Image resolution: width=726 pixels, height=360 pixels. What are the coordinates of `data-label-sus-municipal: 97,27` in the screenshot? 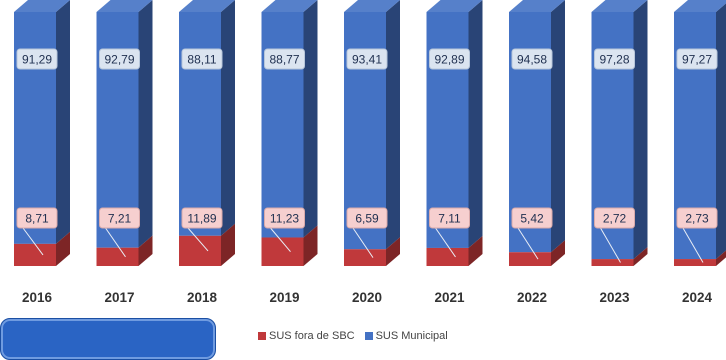 It's located at (697, 60).